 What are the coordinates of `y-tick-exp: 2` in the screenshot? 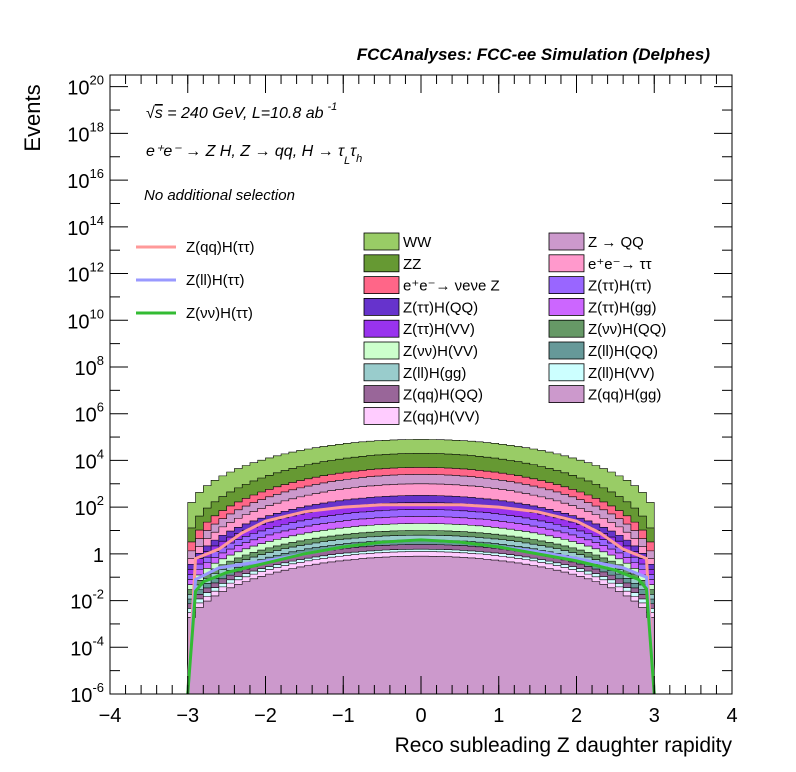 It's located at (100, 500).